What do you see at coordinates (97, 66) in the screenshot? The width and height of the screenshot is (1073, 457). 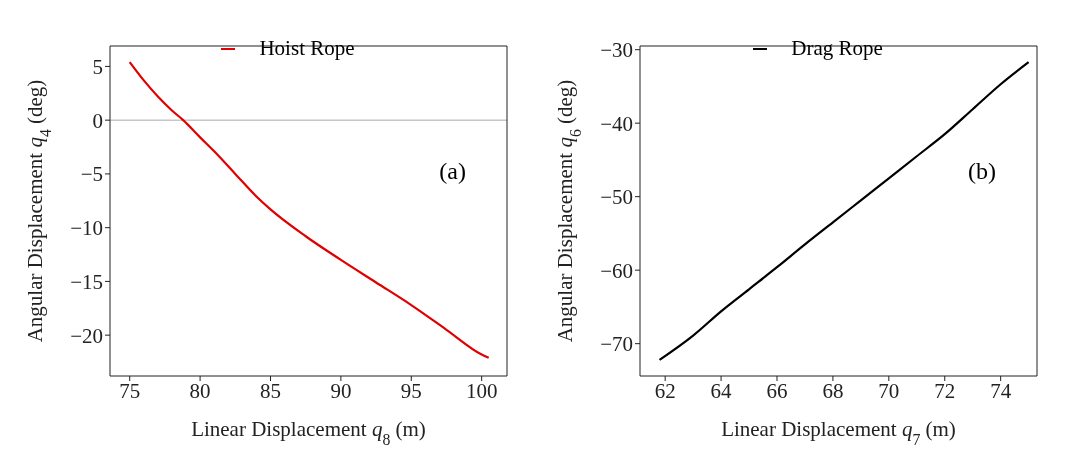 I see `y-tick-label: 5` at bounding box center [97, 66].